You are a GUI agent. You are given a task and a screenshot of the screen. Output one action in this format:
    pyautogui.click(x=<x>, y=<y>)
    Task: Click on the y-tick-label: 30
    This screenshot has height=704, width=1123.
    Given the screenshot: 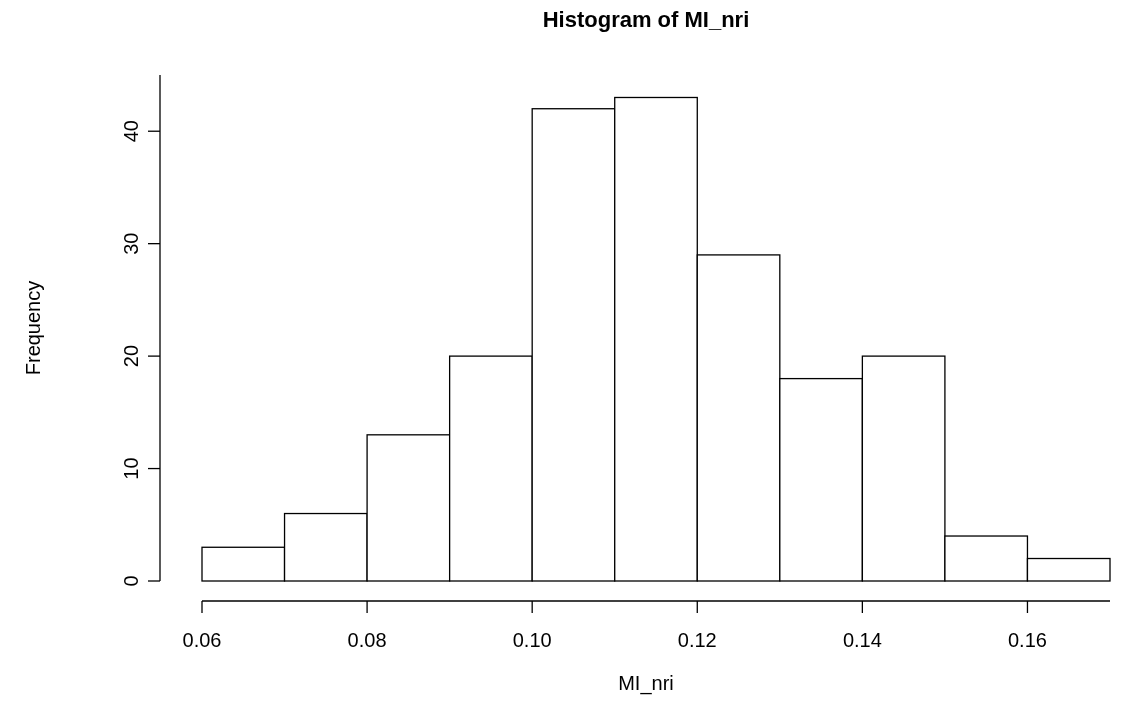 What is the action you would take?
    pyautogui.click(x=131, y=243)
    